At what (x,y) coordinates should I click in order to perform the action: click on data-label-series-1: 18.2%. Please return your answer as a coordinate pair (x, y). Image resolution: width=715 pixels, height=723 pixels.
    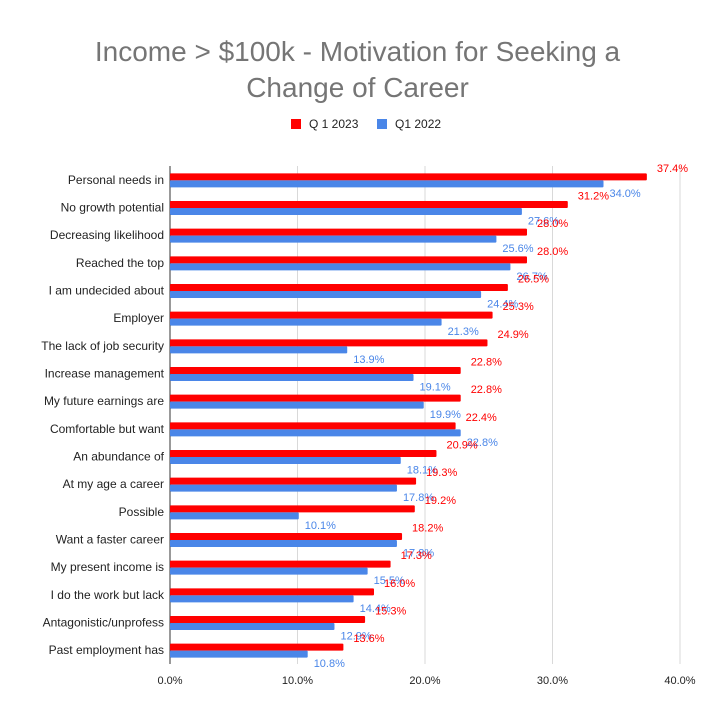
    Looking at the image, I should click on (427, 529).